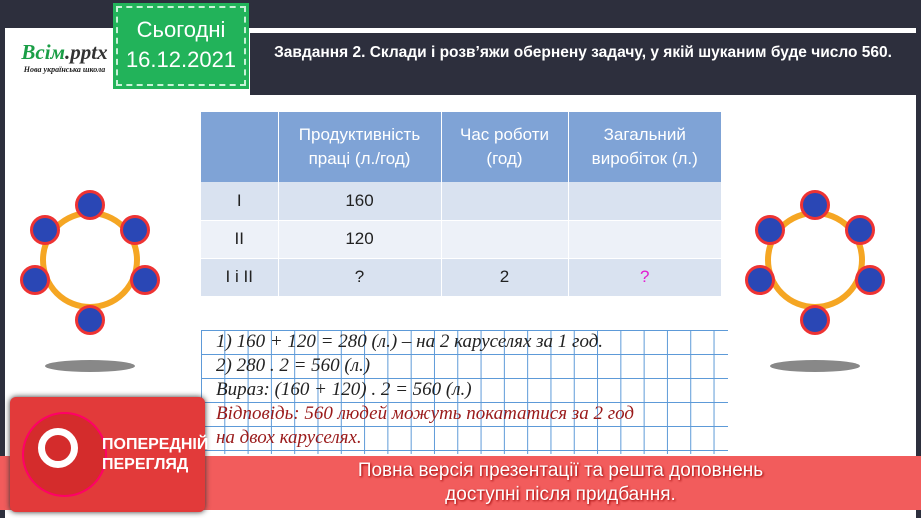 The width and height of the screenshot is (921, 518). Describe the element at coordinates (505, 277) in the screenshot. I see `cell: 2` at that location.